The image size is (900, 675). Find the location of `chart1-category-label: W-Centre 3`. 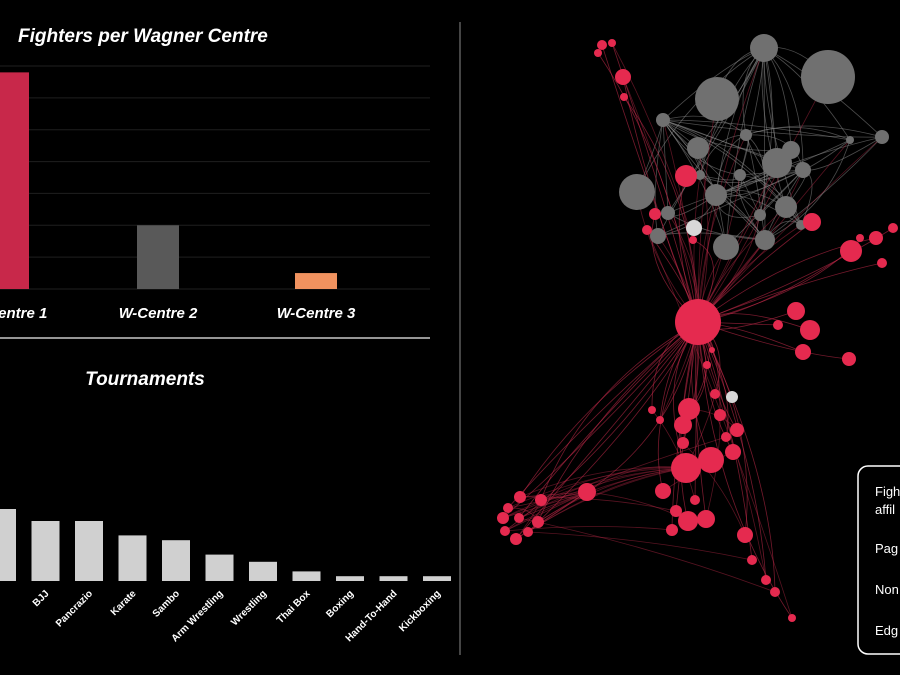

chart1-category-label: W-Centre 3 is located at coordinates (316, 313).